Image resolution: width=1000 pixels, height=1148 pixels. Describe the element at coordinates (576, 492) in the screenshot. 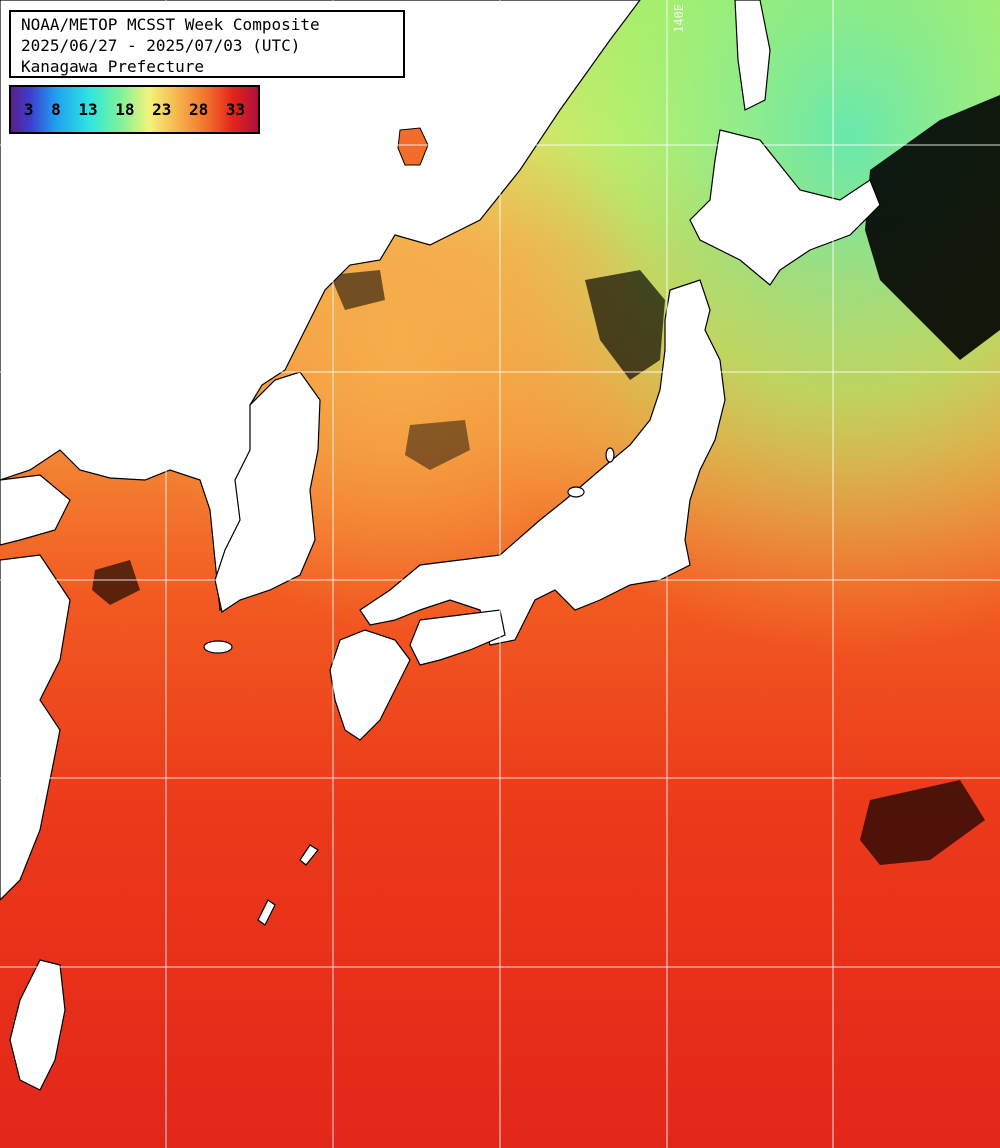

I see `sado-island` at that location.